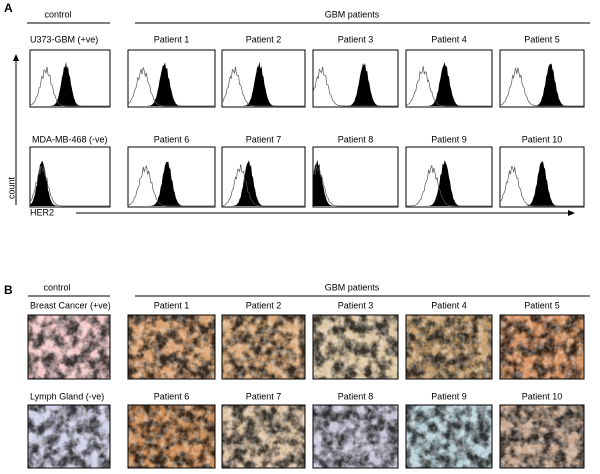 The width and height of the screenshot is (600, 474). Describe the element at coordinates (8, 290) in the screenshot. I see `panel-label: B` at that location.